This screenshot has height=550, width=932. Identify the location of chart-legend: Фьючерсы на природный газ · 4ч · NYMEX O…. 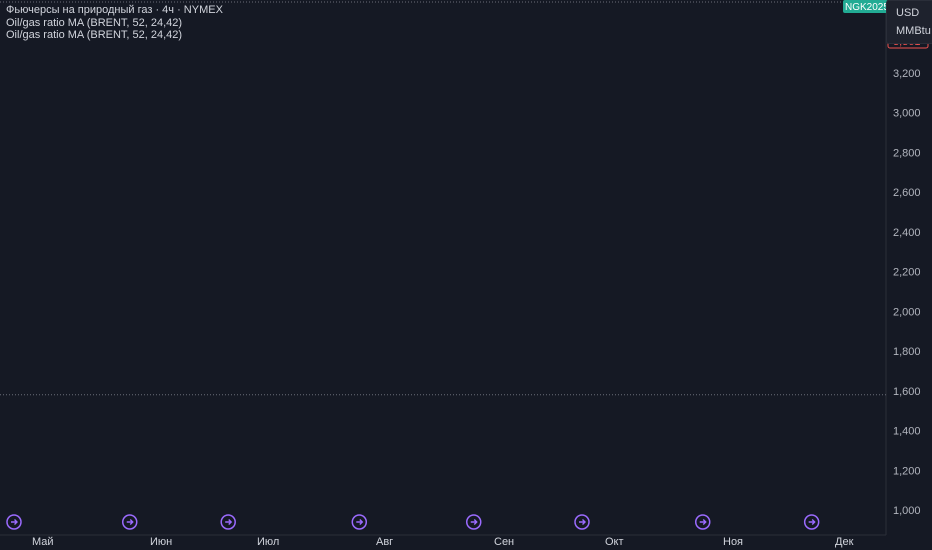
(114, 23).